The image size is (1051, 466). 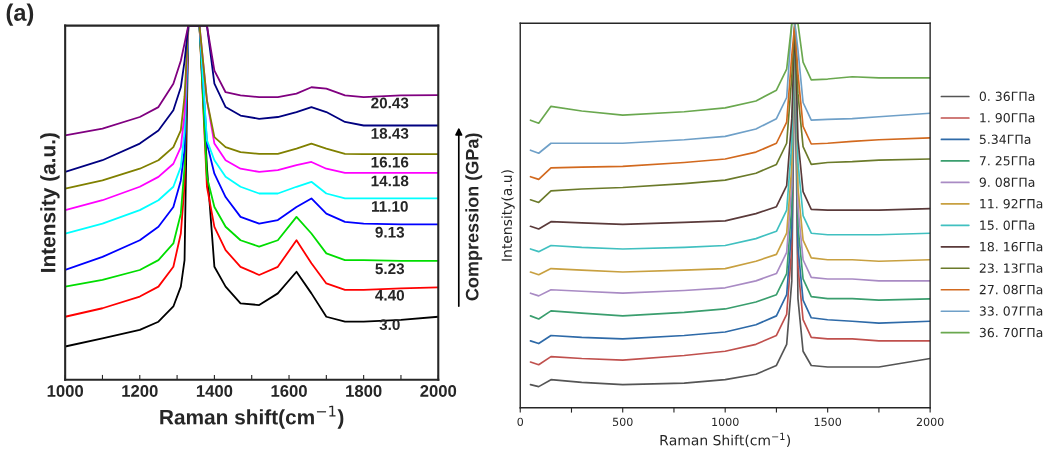 I want to click on series-label: 11.10, so click(x=390, y=206).